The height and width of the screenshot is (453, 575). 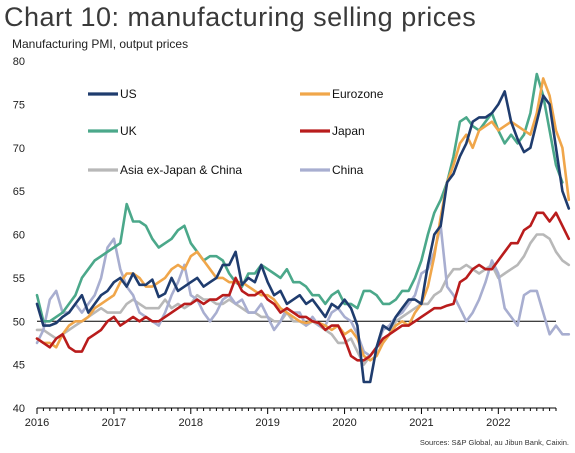 I want to click on legend-label-eurozone: Eurozone, so click(x=358, y=94).